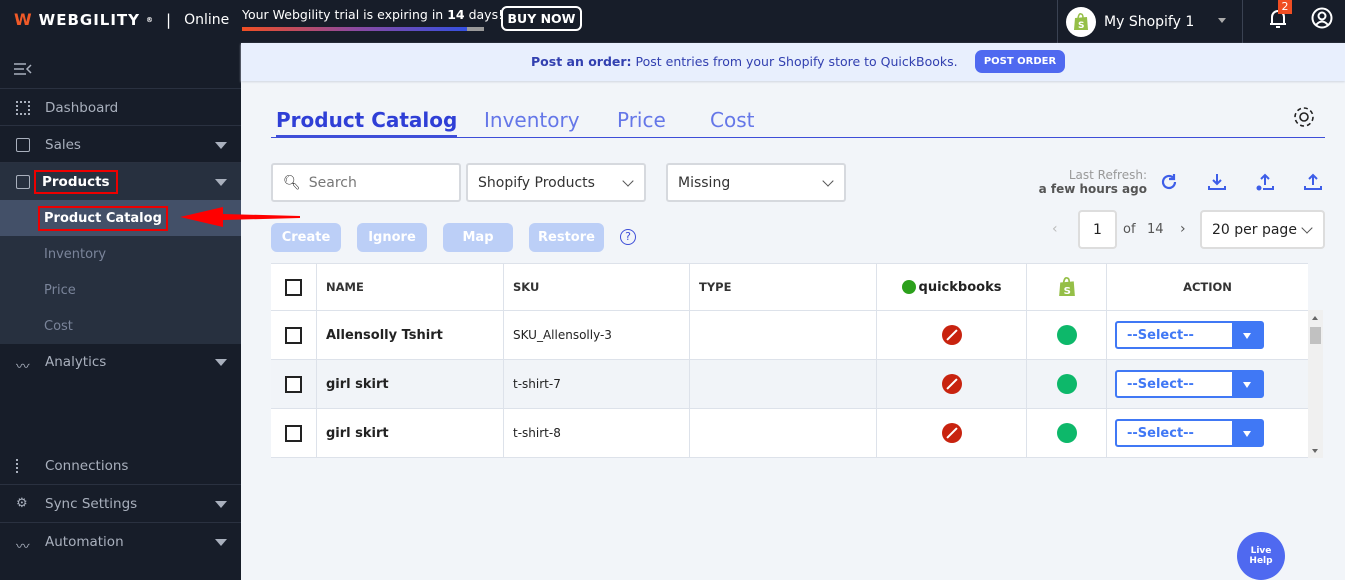  Describe the element at coordinates (84, 541) in the screenshot. I see `sidebar-item-label: Automation` at that location.